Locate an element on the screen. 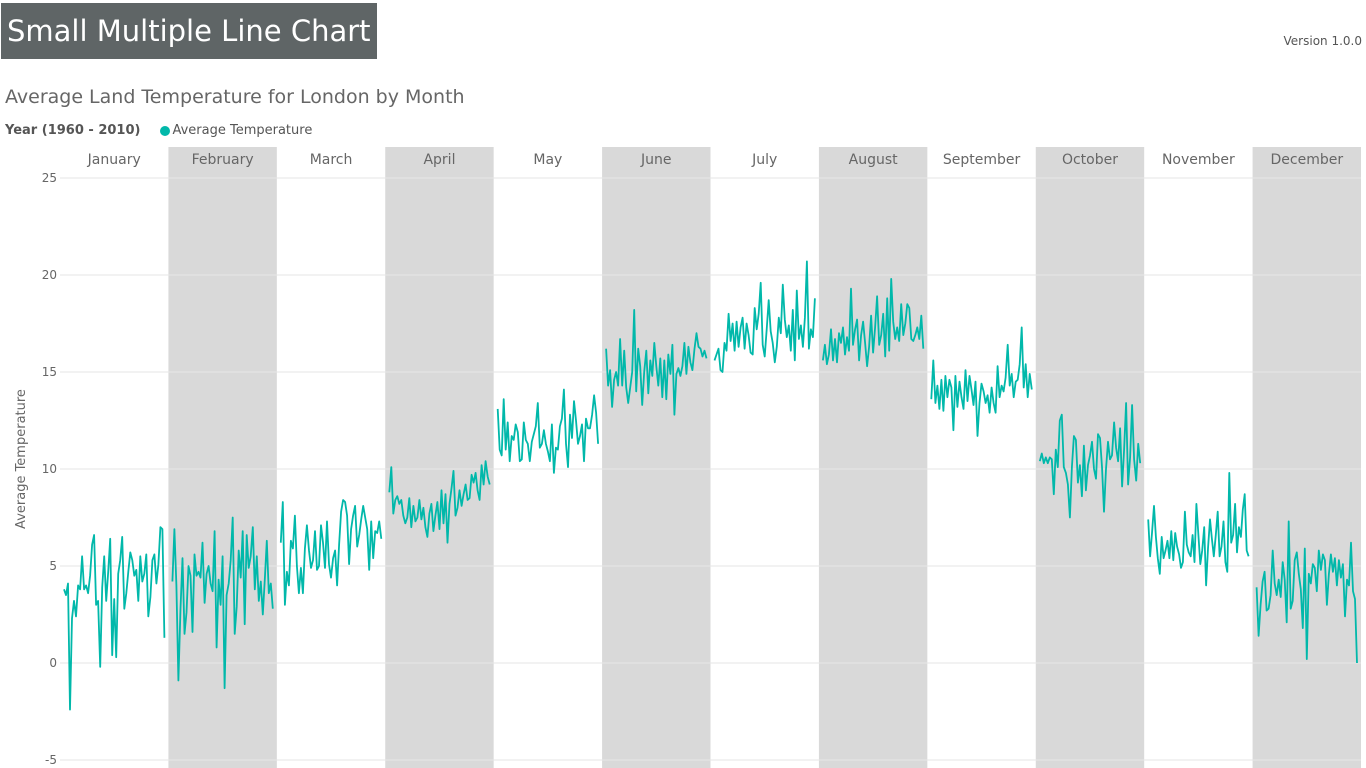 This screenshot has width=1366, height=768. series-line-september is located at coordinates (981, 381).